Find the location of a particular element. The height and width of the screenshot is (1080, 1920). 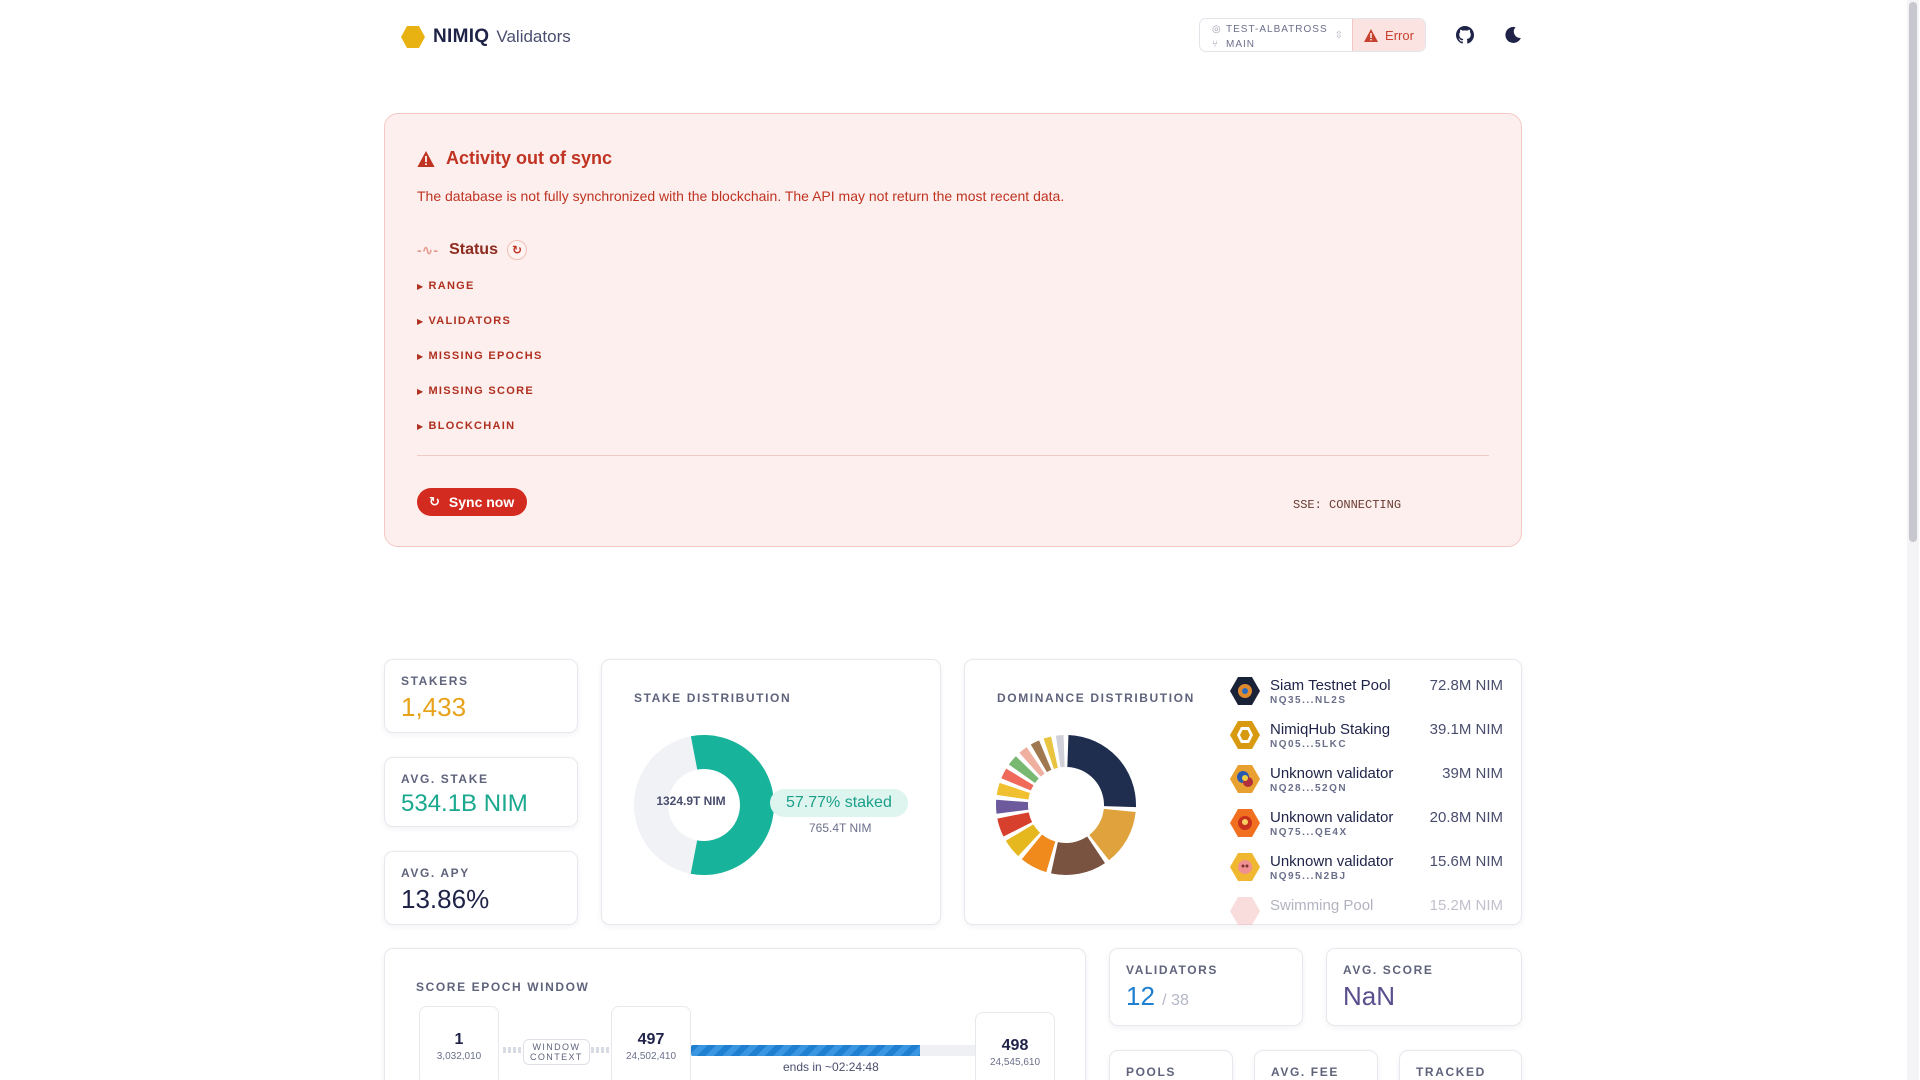

refresh-icon: ↻ is located at coordinates (516, 250).